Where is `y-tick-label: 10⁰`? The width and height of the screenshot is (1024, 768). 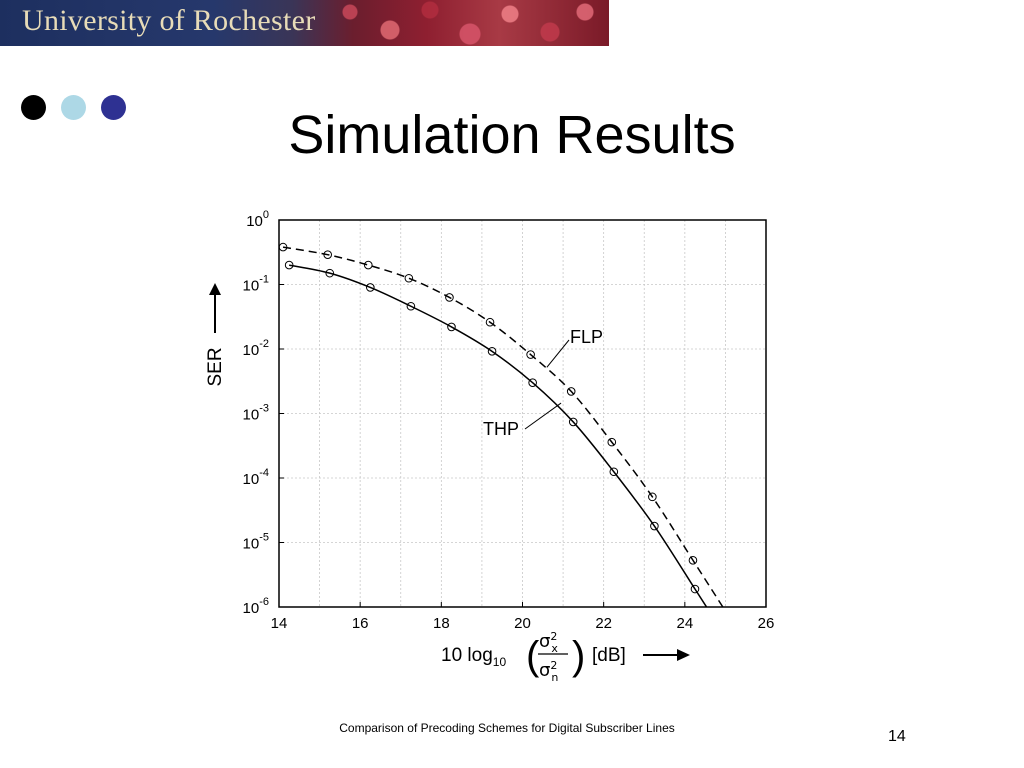 y-tick-label: 10⁰ is located at coordinates (257, 219).